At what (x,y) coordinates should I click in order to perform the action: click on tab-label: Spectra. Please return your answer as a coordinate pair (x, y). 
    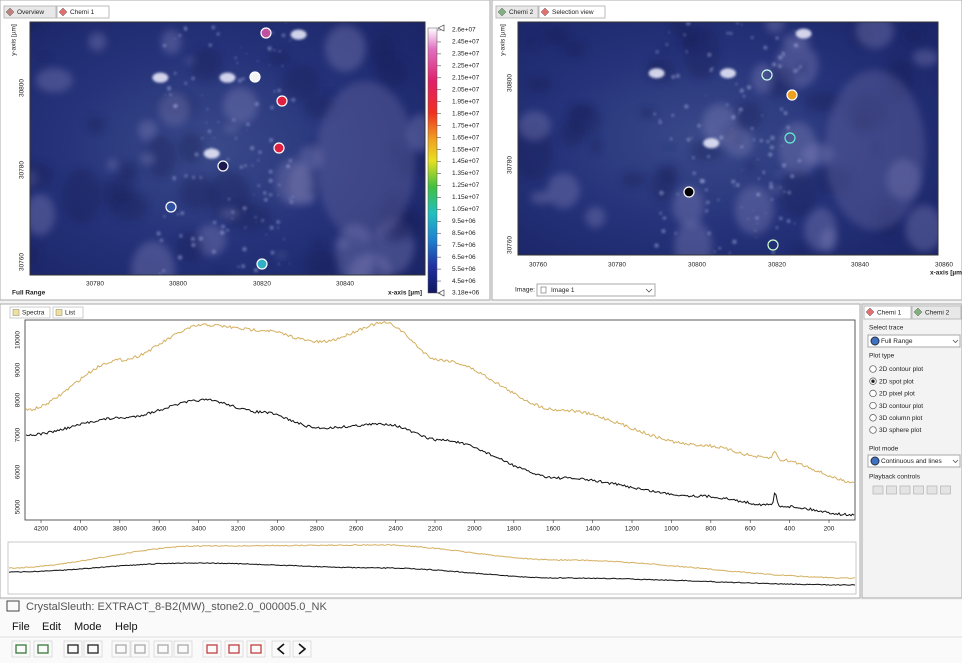
    Looking at the image, I should click on (33, 313).